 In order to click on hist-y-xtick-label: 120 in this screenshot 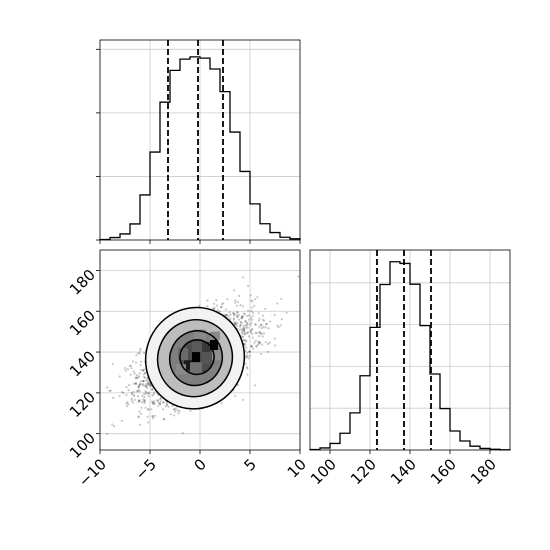, I will do `click(363, 471)`.